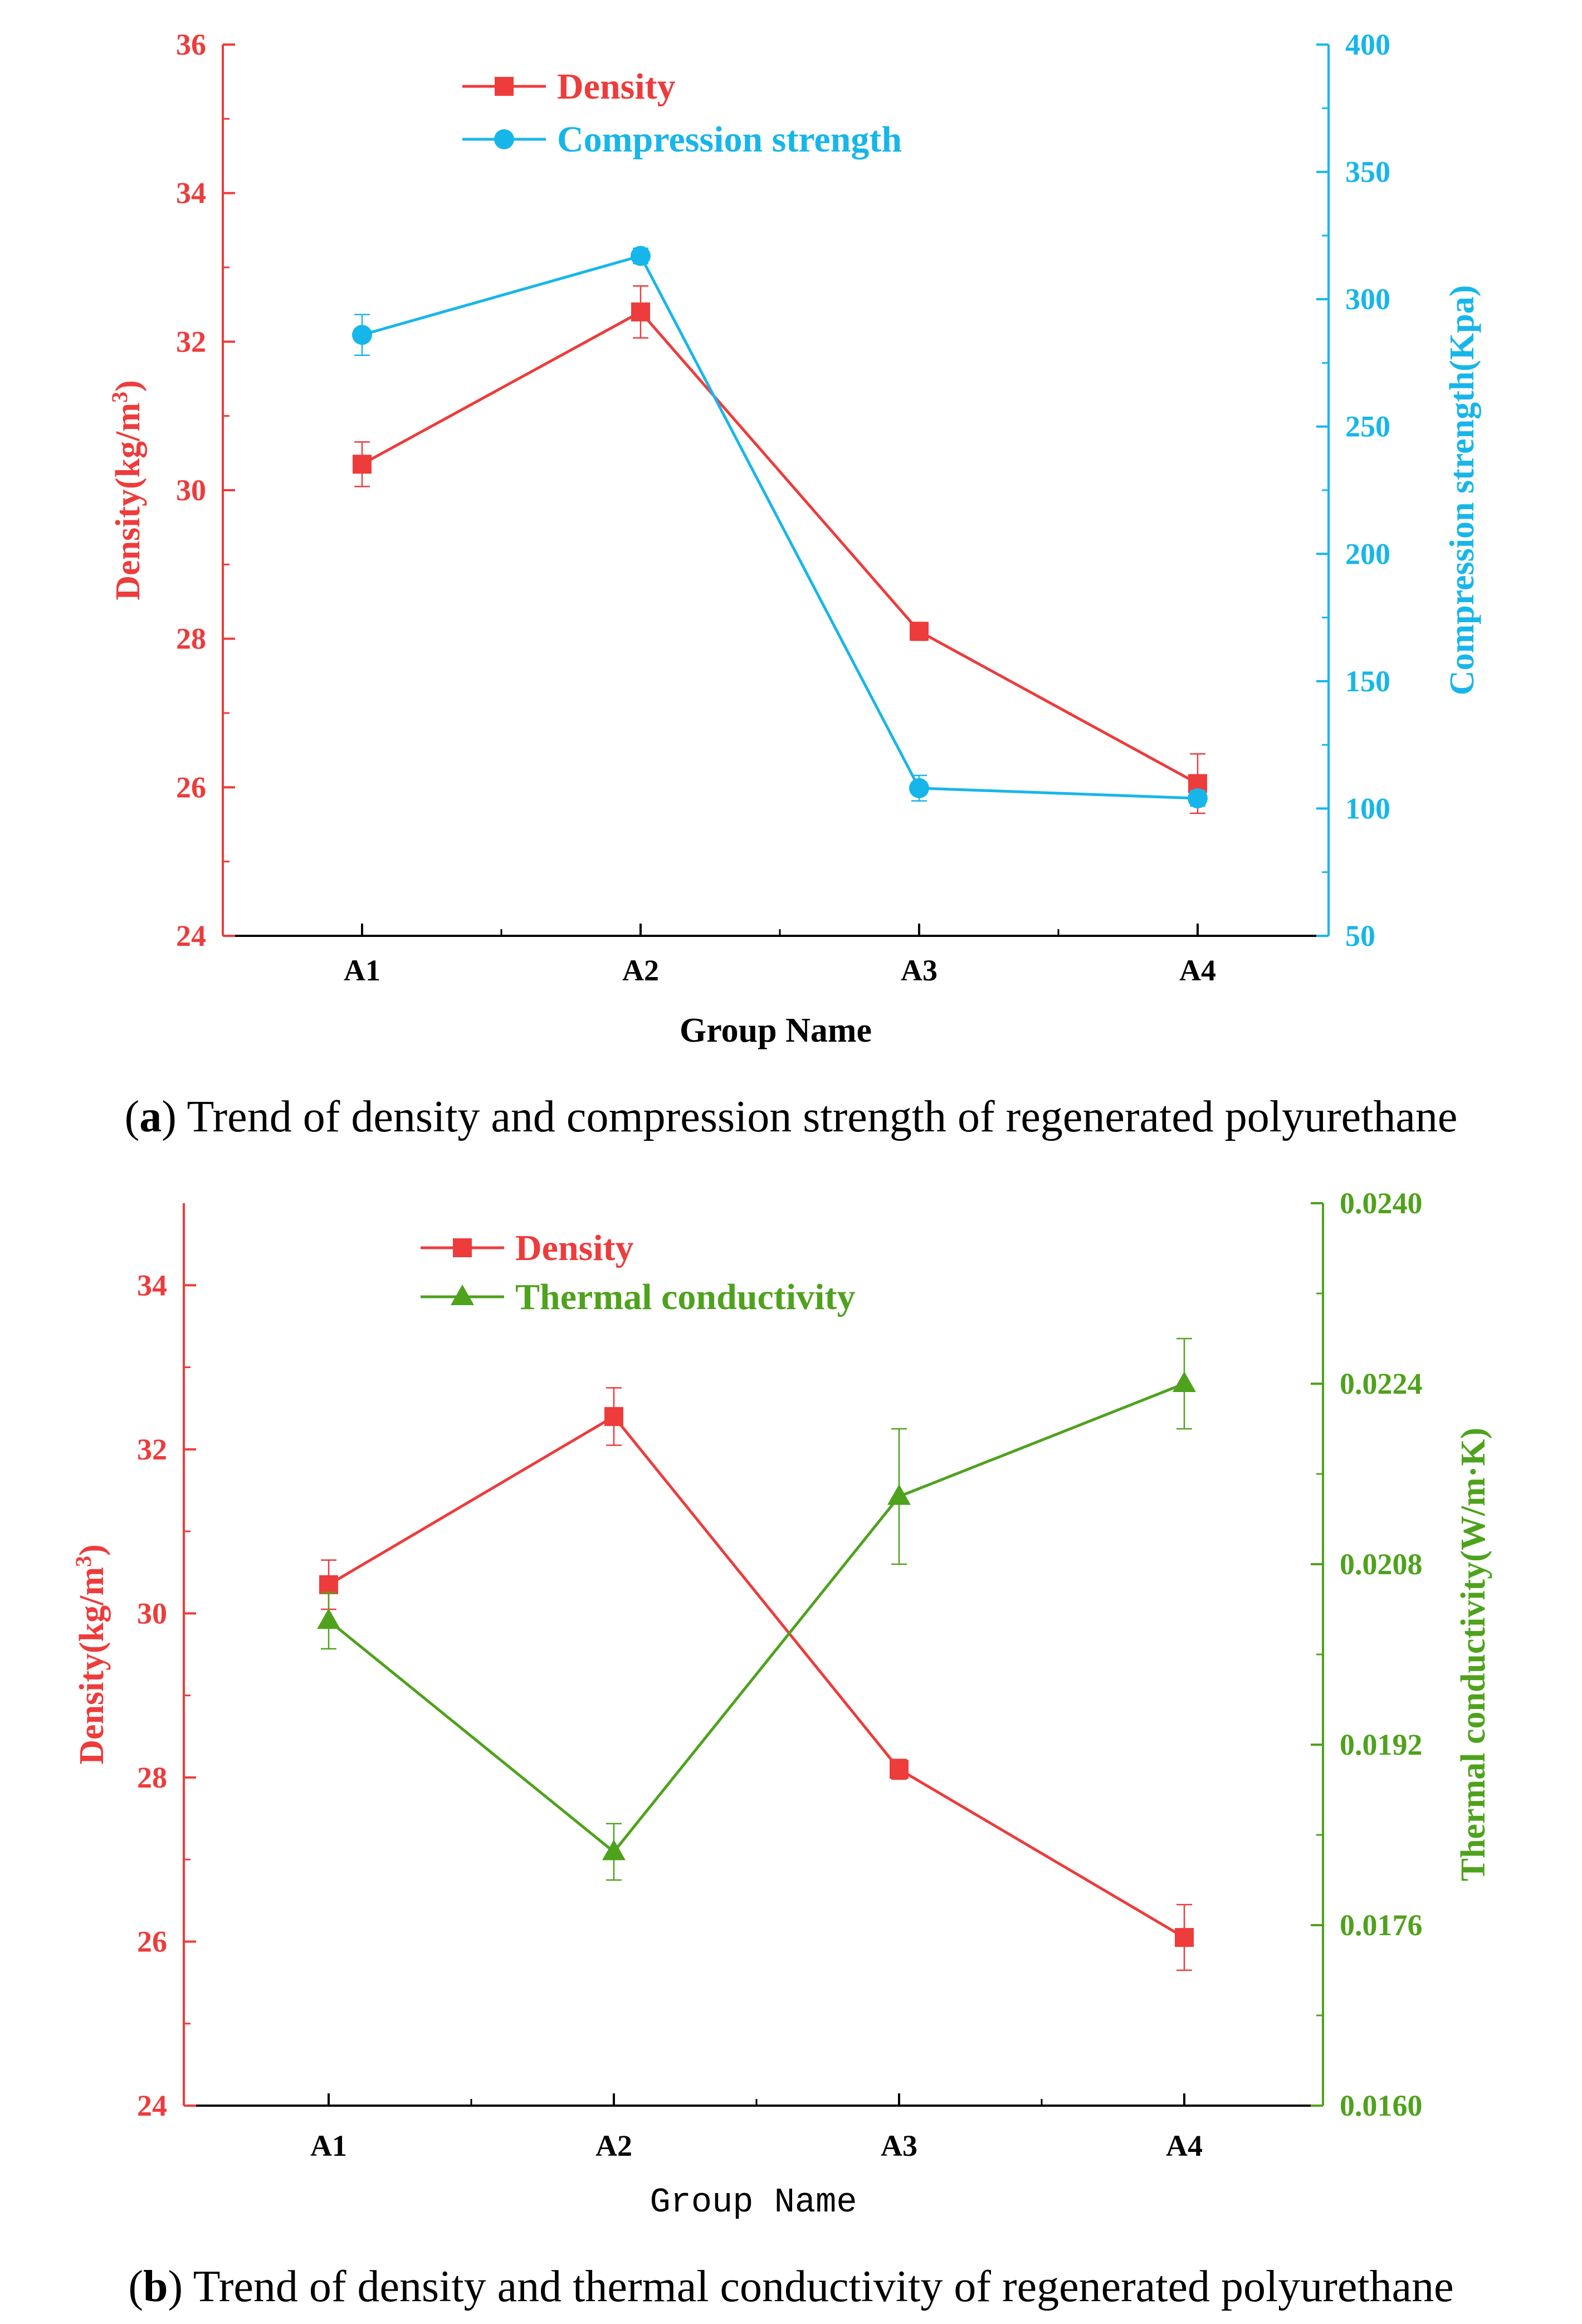  I want to click on pa-left-tick-label: 28, so click(191, 639).